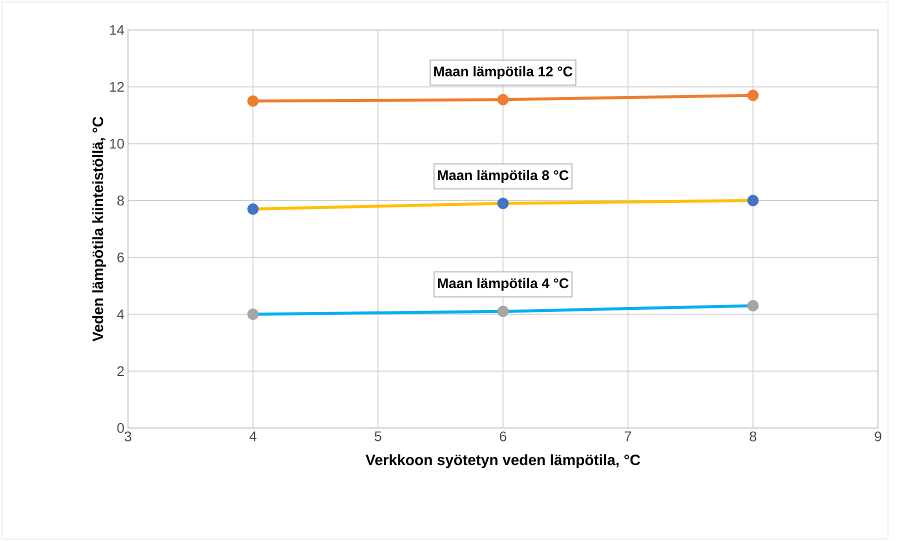 Image resolution: width=899 pixels, height=541 pixels. What do you see at coordinates (503, 436) in the screenshot?
I see `x-tick-label: 6` at bounding box center [503, 436].